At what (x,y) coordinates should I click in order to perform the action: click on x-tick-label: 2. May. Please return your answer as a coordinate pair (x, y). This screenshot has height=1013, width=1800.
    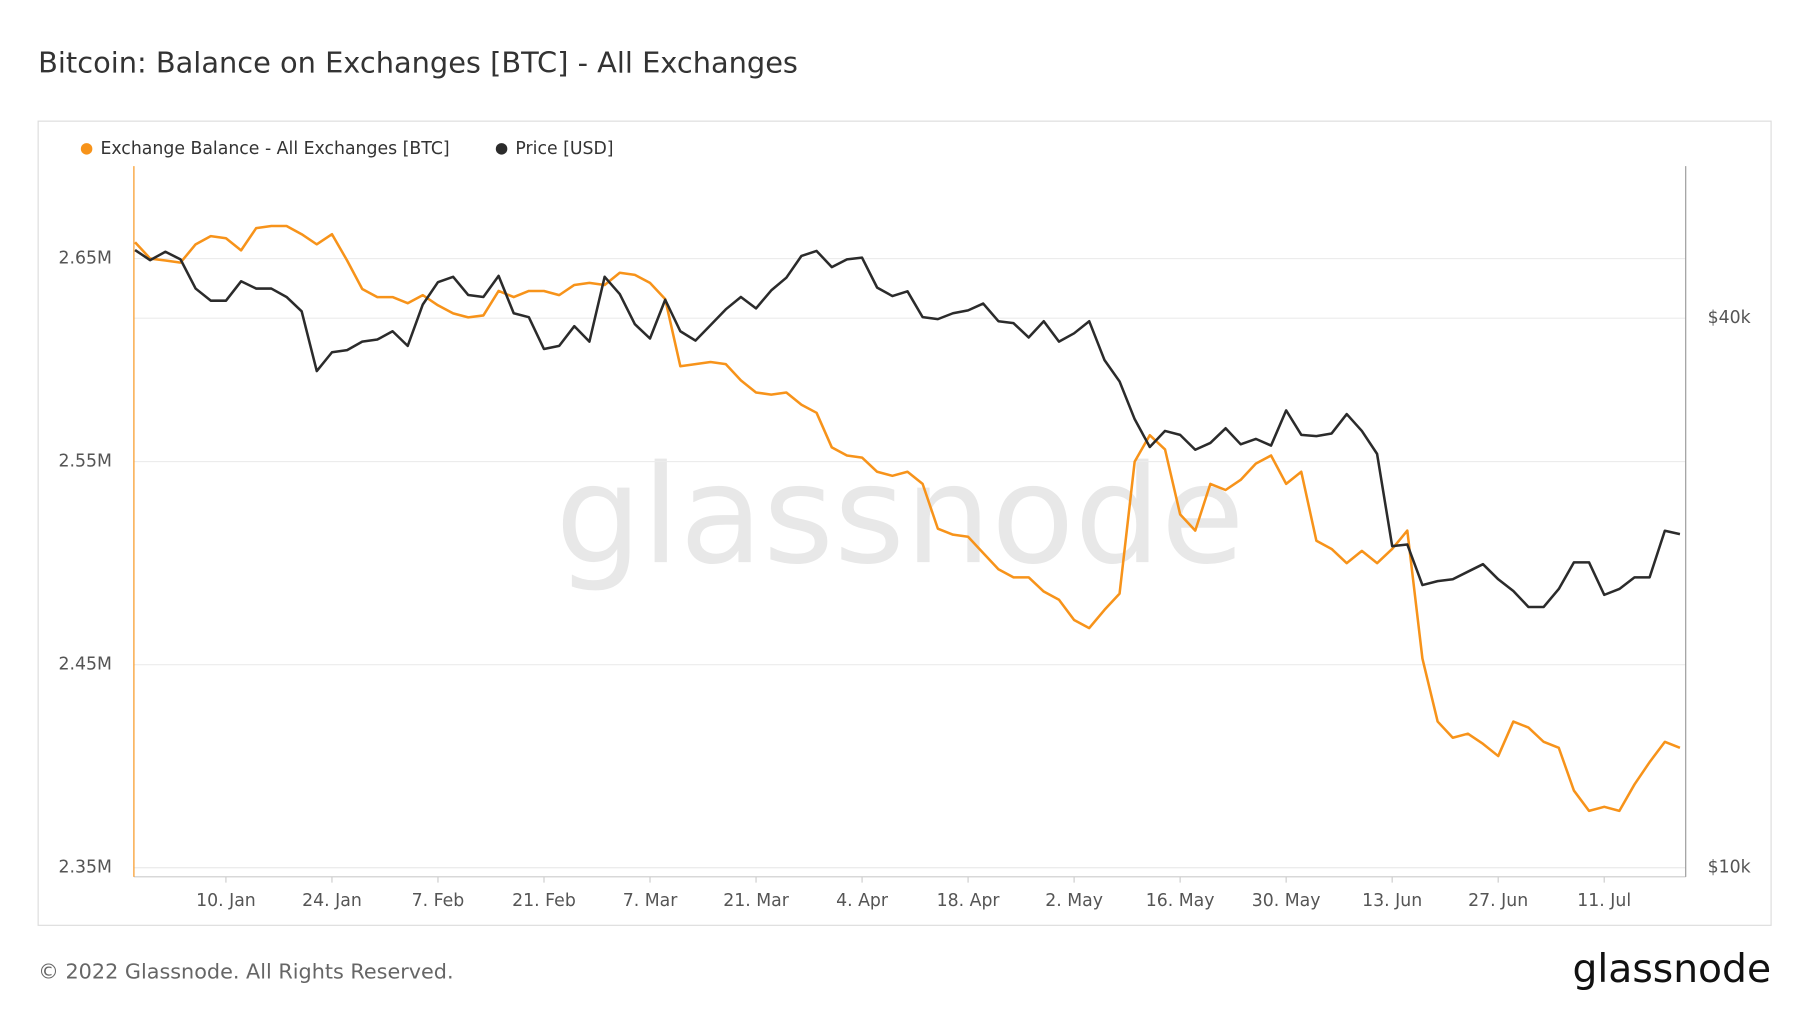
    Looking at the image, I should click on (1074, 901).